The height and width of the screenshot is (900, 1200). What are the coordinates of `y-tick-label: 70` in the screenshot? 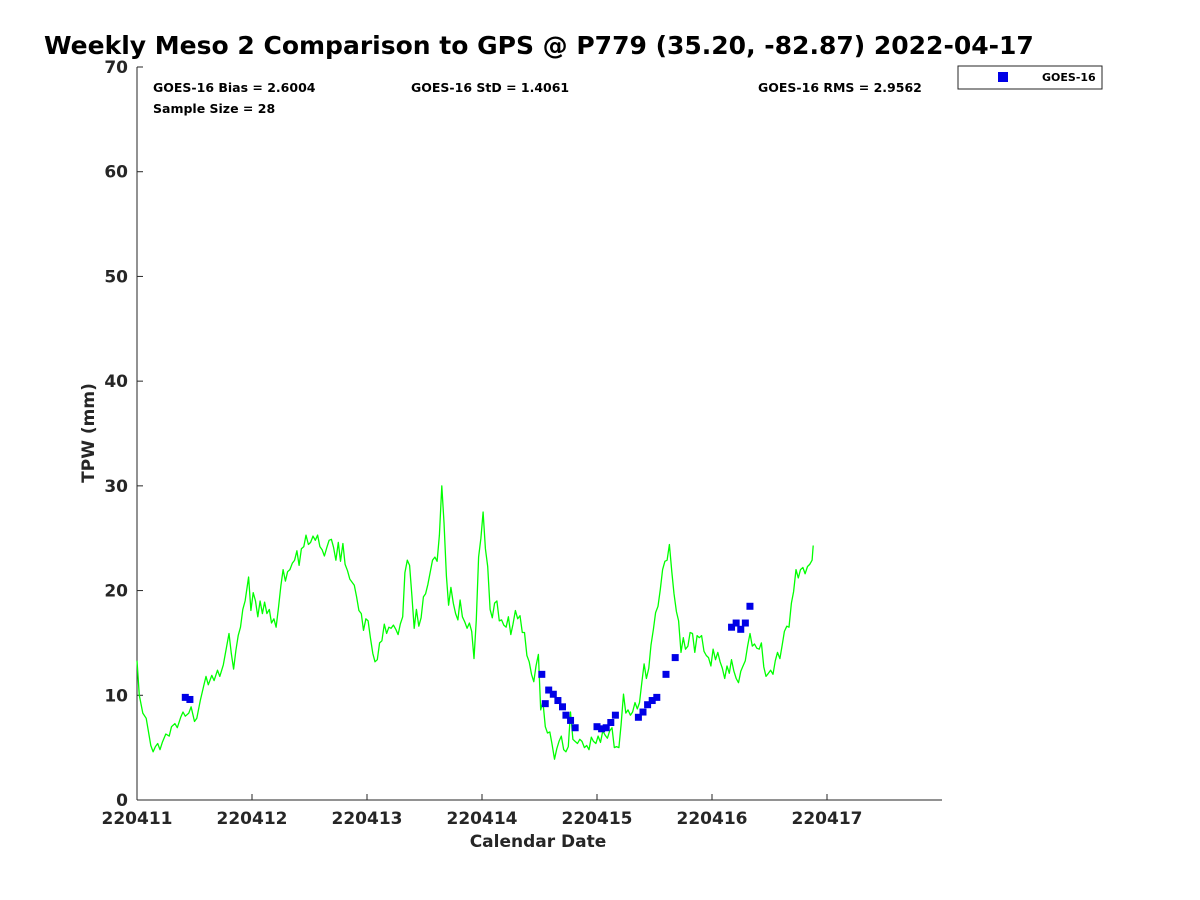 It's located at (116, 68).